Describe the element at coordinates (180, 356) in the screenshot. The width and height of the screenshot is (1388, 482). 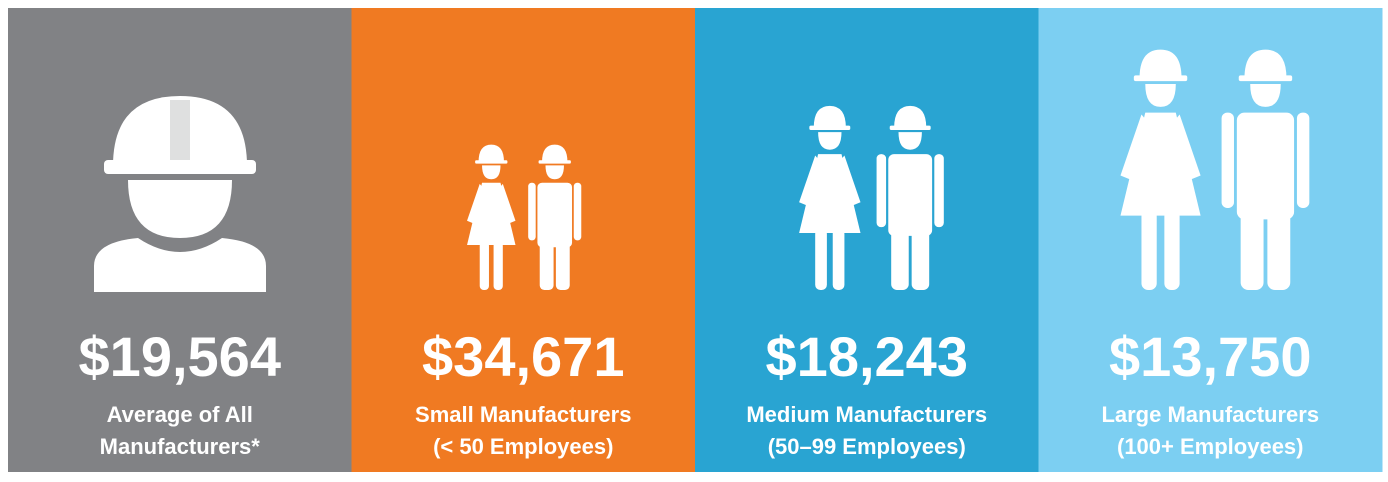
I see `panel-value: $19,564` at that location.